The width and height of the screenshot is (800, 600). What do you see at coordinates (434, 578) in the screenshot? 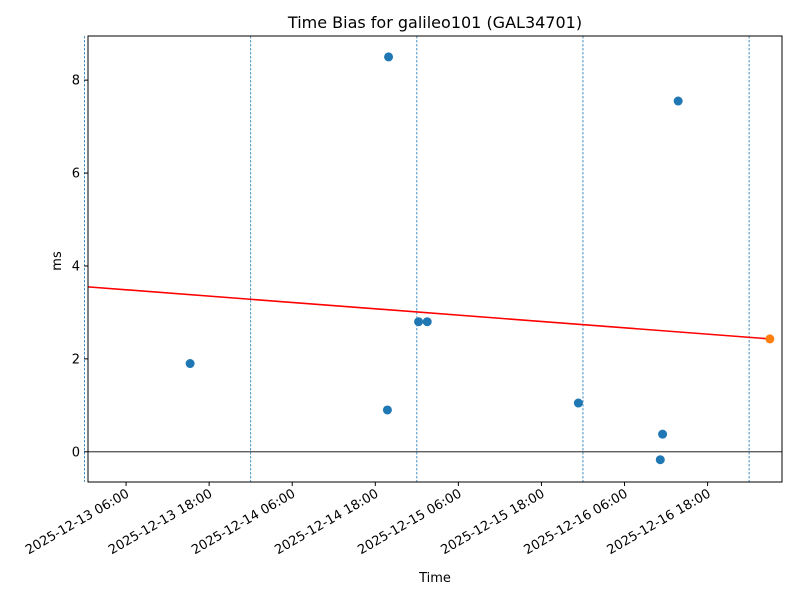
I see `x-axis-label: Time` at bounding box center [434, 578].